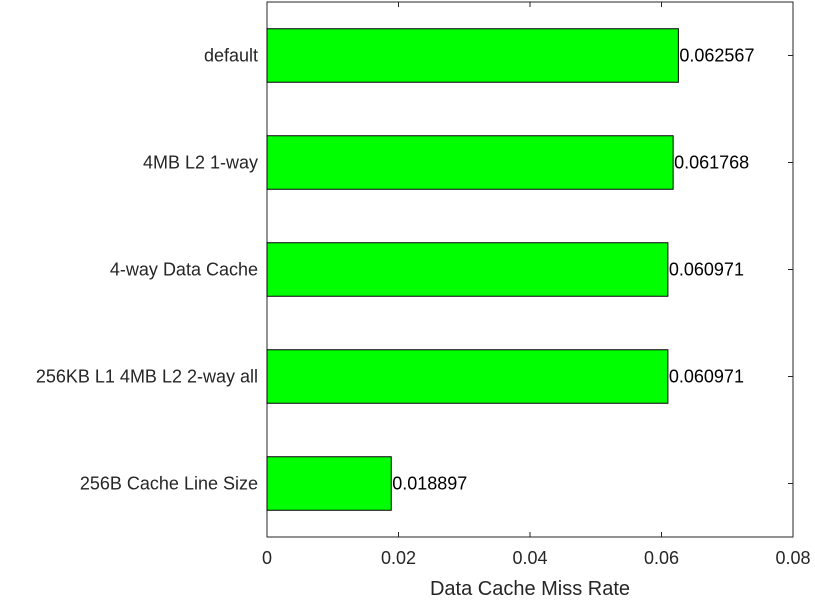 The image size is (815, 600). Describe the element at coordinates (169, 484) in the screenshot. I see `category-label: 256B Cache Line Size` at that location.